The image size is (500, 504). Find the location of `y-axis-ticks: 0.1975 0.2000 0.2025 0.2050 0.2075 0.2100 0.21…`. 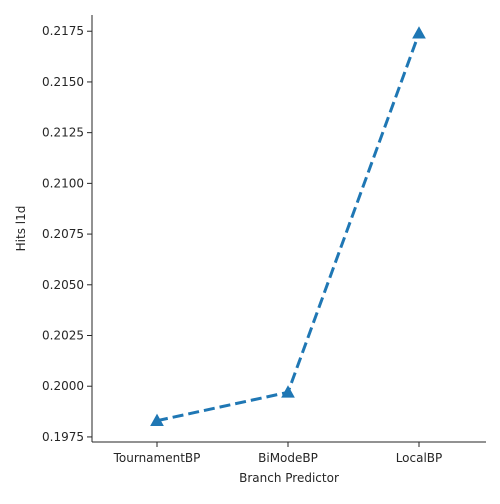

y-axis-ticks: 0.1975 0.2000 0.2025 0.2050 0.2075 0.2100 0.21… is located at coordinates (67, 234).